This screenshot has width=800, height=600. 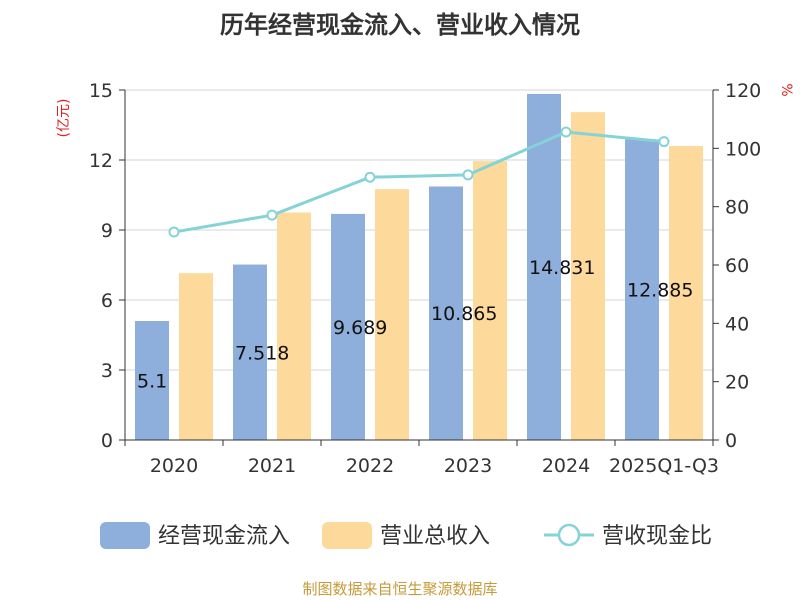 What do you see at coordinates (743, 91) in the screenshot?
I see `right-tick-label: 120` at bounding box center [743, 91].